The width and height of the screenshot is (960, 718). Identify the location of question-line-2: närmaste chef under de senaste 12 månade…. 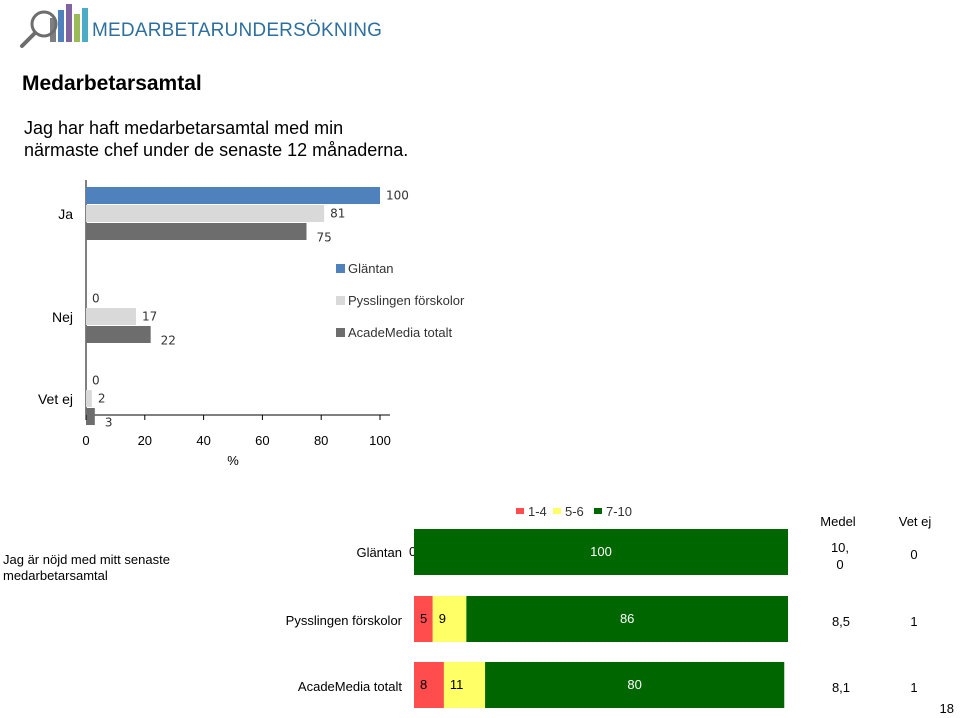
(216, 150).